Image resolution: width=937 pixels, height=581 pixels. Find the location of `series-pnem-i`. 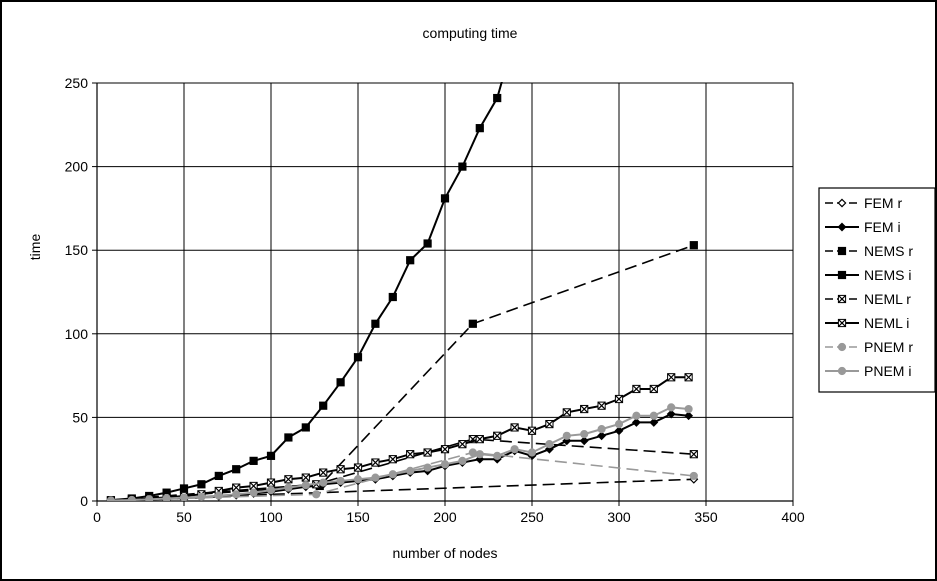

series-pnem-i is located at coordinates (399, 452).